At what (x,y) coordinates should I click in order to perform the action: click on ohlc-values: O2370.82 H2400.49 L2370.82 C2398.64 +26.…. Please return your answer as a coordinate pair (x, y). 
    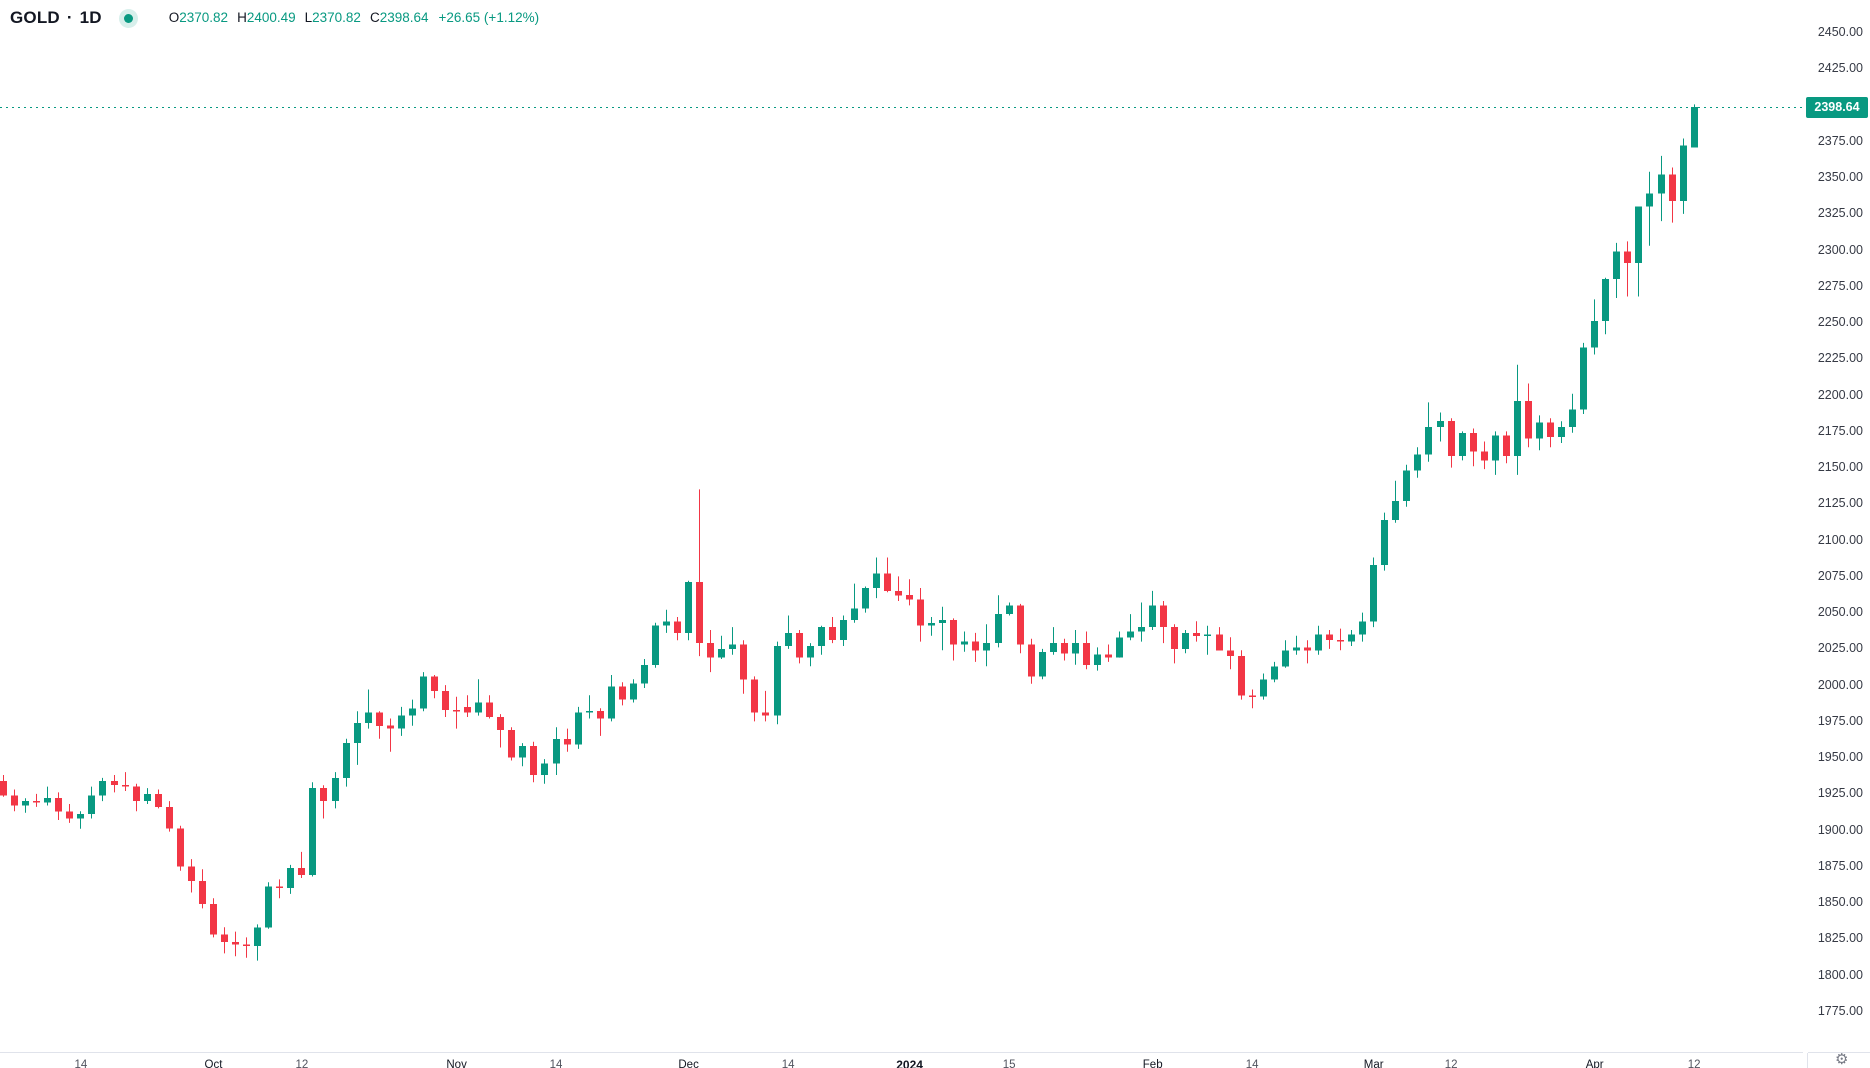
    Looking at the image, I should click on (354, 18).